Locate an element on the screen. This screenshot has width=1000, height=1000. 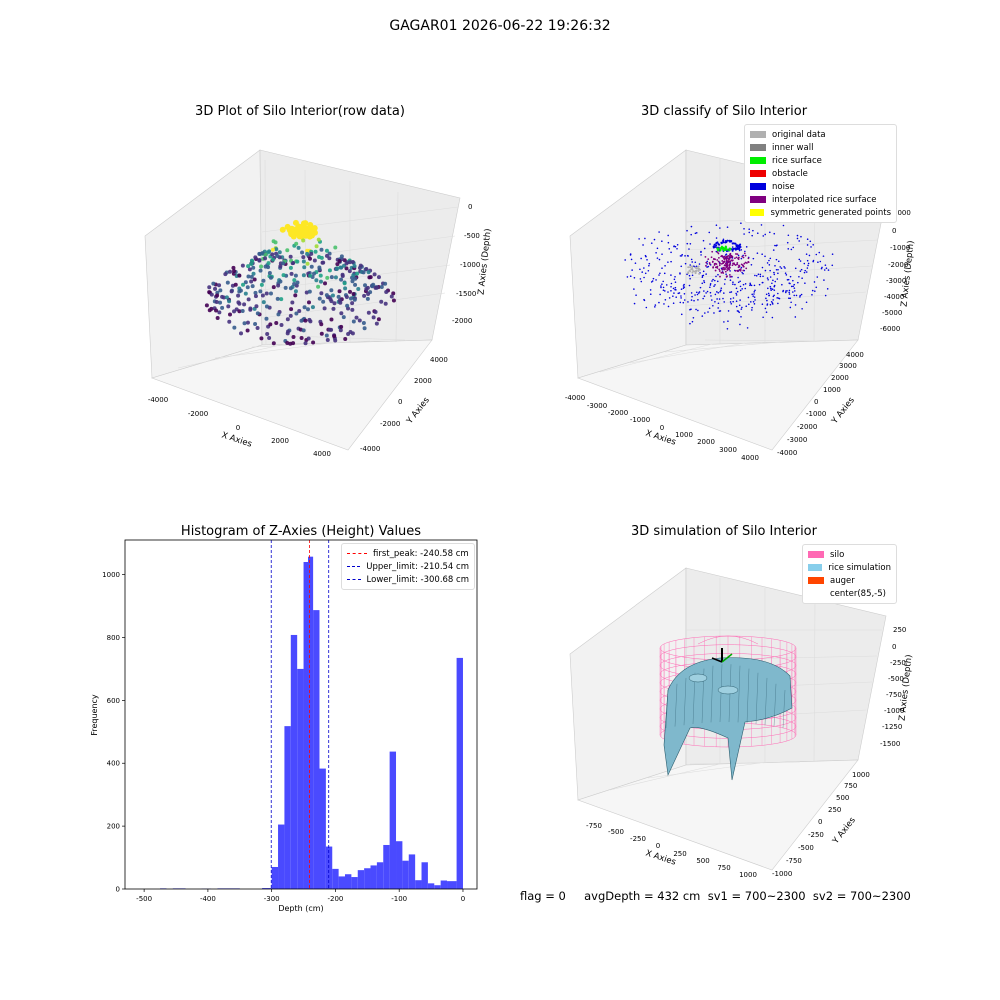
panel1-axes is located at coordinates (302, 300).